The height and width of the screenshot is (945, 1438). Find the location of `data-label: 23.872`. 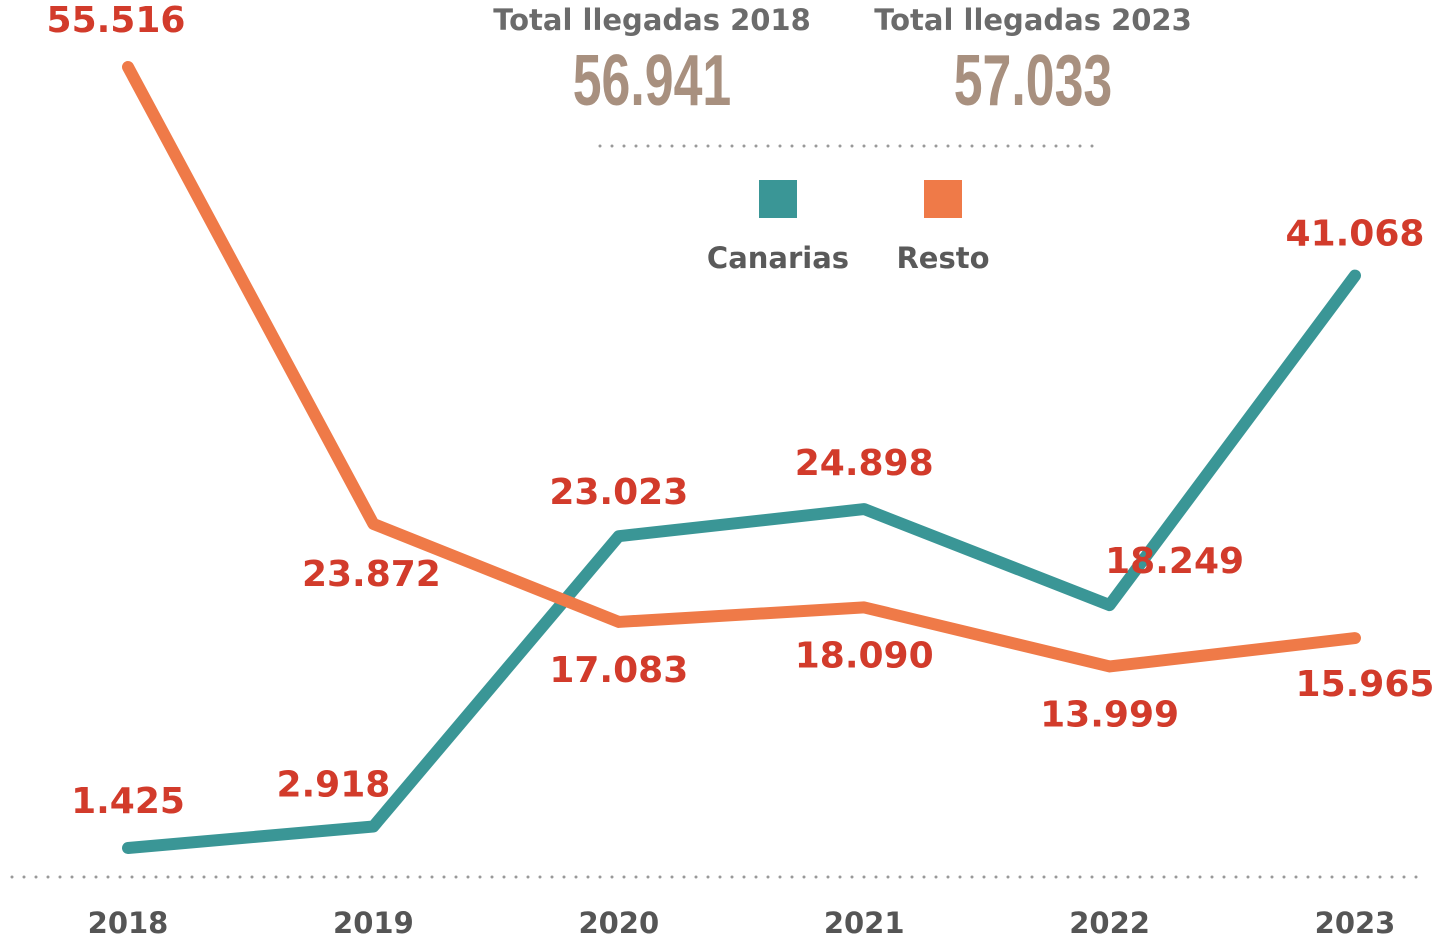

data-label: 23.872 is located at coordinates (371, 574).